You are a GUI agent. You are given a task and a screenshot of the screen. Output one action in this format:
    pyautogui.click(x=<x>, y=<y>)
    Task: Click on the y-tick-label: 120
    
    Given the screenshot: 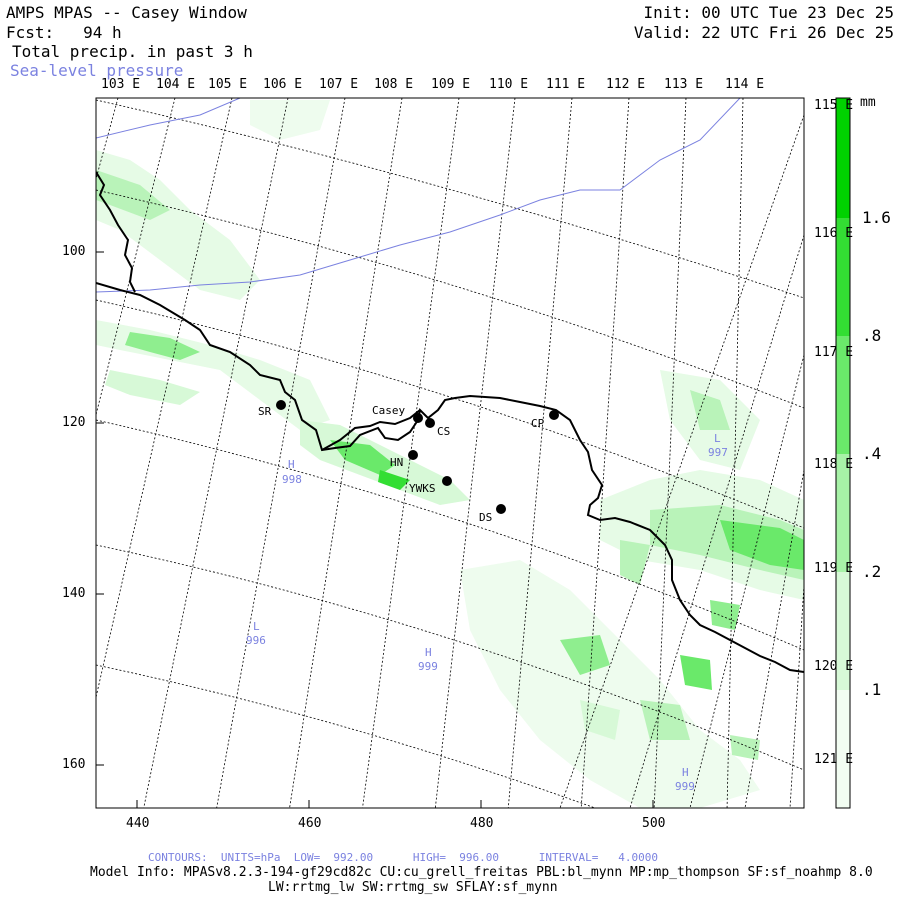 What is the action you would take?
    pyautogui.click(x=74, y=422)
    